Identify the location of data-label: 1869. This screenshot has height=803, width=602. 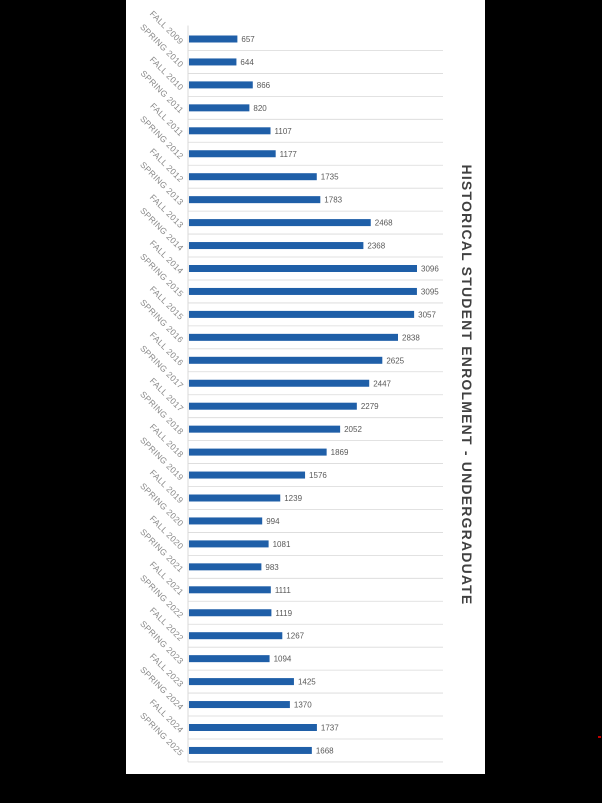
(340, 452).